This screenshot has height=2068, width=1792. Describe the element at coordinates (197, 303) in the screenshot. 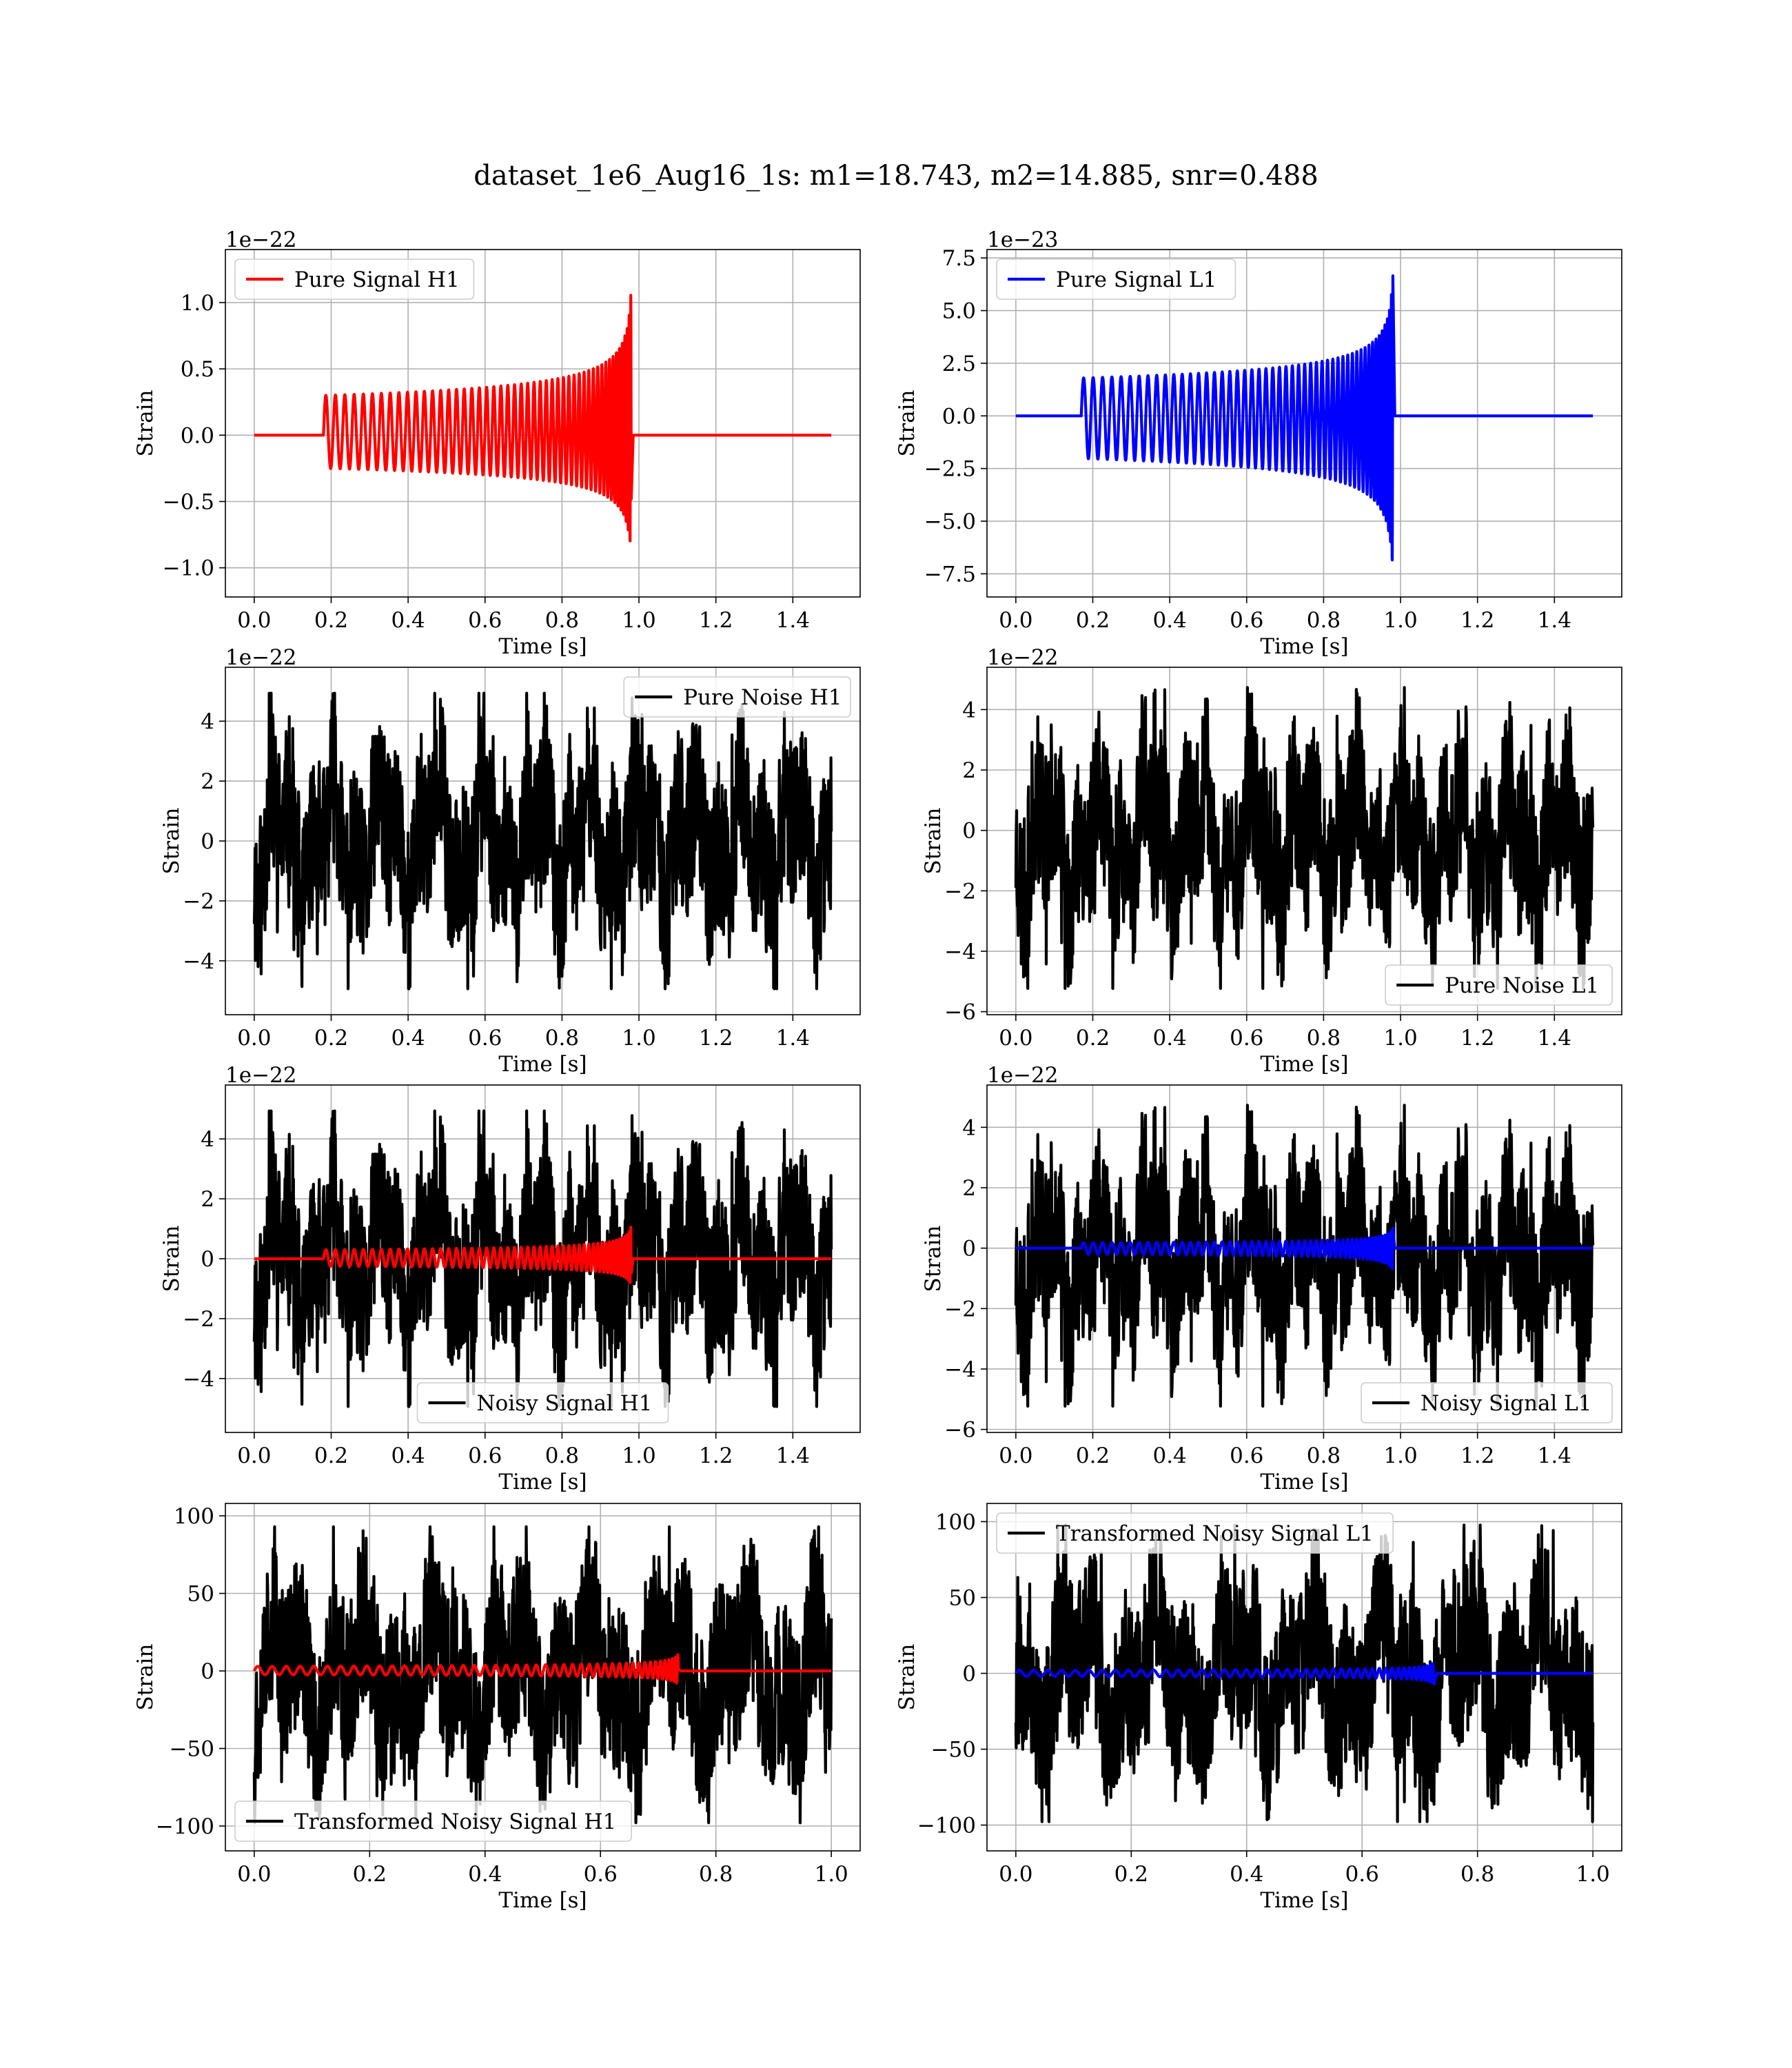

I see `y-tick-label: 1.0` at that location.